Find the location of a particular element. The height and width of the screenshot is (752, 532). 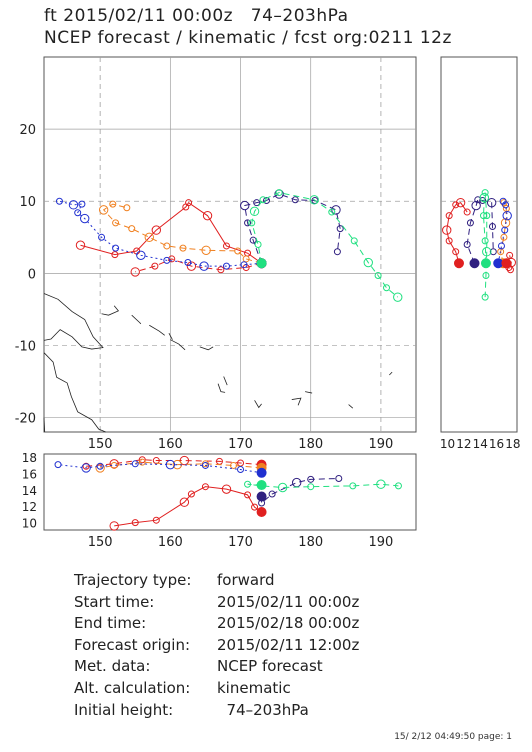

side-trajectory-orange-line is located at coordinates (503, 233).